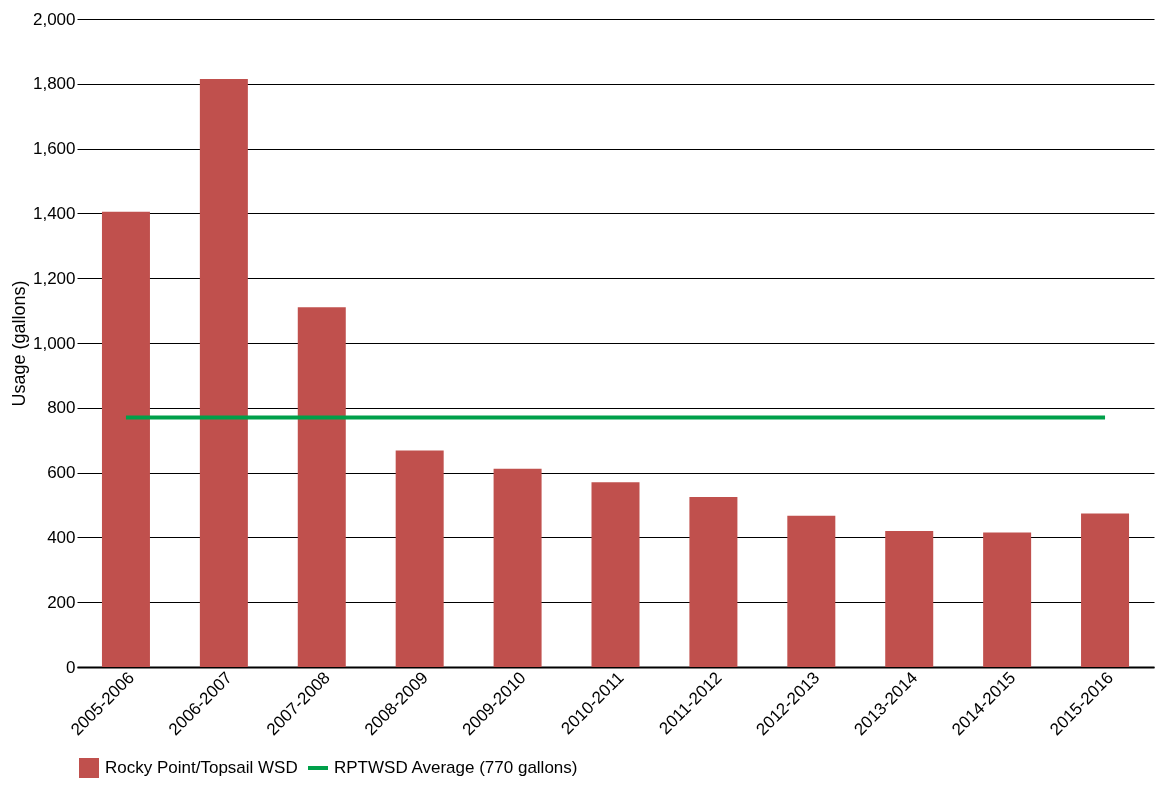 The width and height of the screenshot is (1164, 788). I want to click on y-tick-label: 1,800, so click(54, 84).